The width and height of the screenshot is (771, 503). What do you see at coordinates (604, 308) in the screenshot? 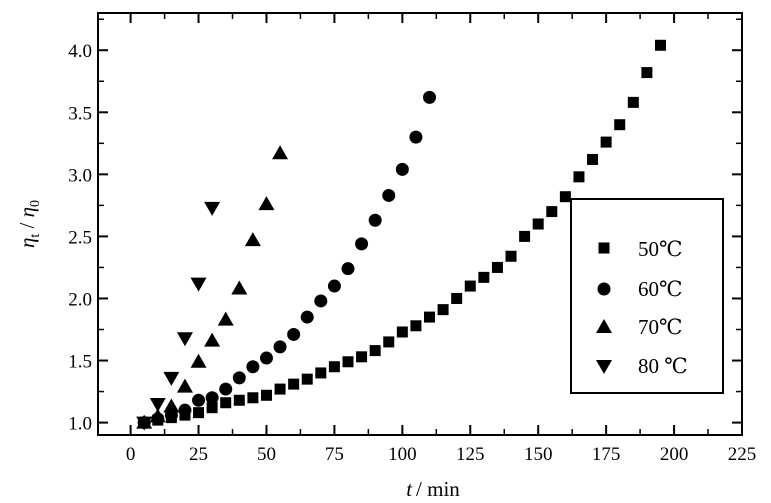
I see `legend-markers` at bounding box center [604, 308].